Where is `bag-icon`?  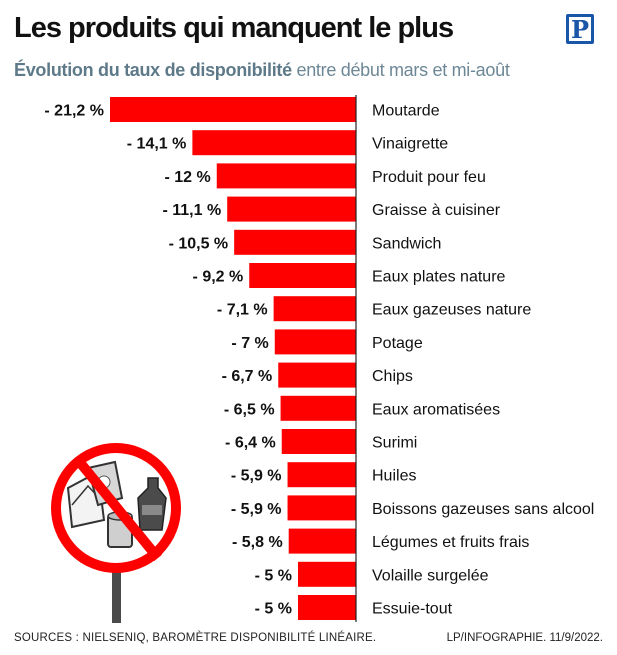 bag-icon is located at coordinates (105, 483).